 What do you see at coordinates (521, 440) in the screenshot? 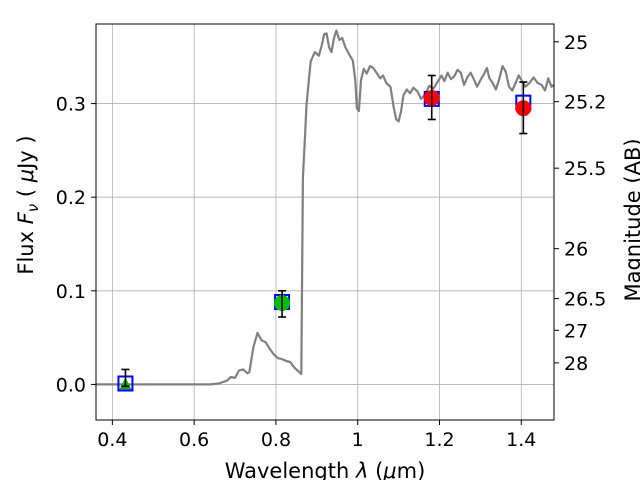
I see `x-tick-label: 1.4` at bounding box center [521, 440].